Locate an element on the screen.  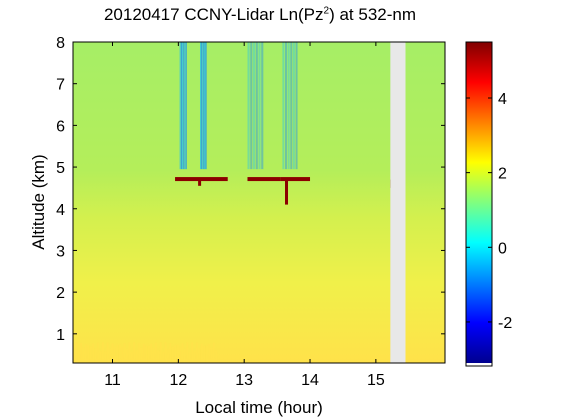
colorbar-tick-label: -2 is located at coordinates (505, 323).